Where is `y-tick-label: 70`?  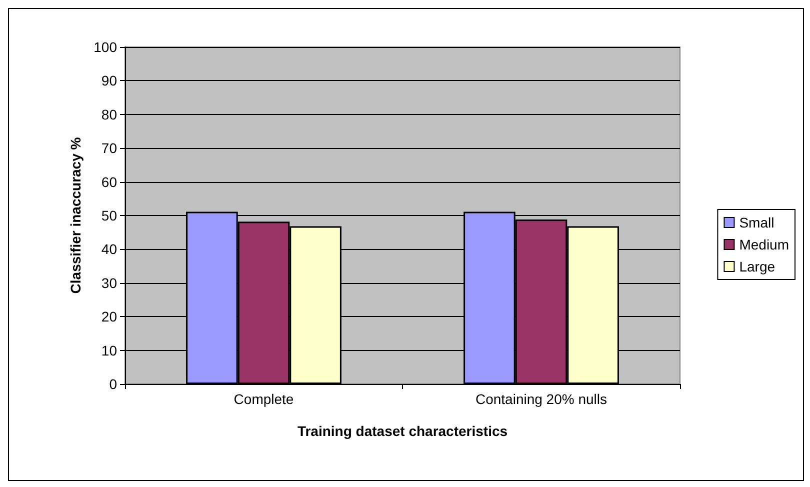
y-tick-label: 70 is located at coordinates (109, 148).